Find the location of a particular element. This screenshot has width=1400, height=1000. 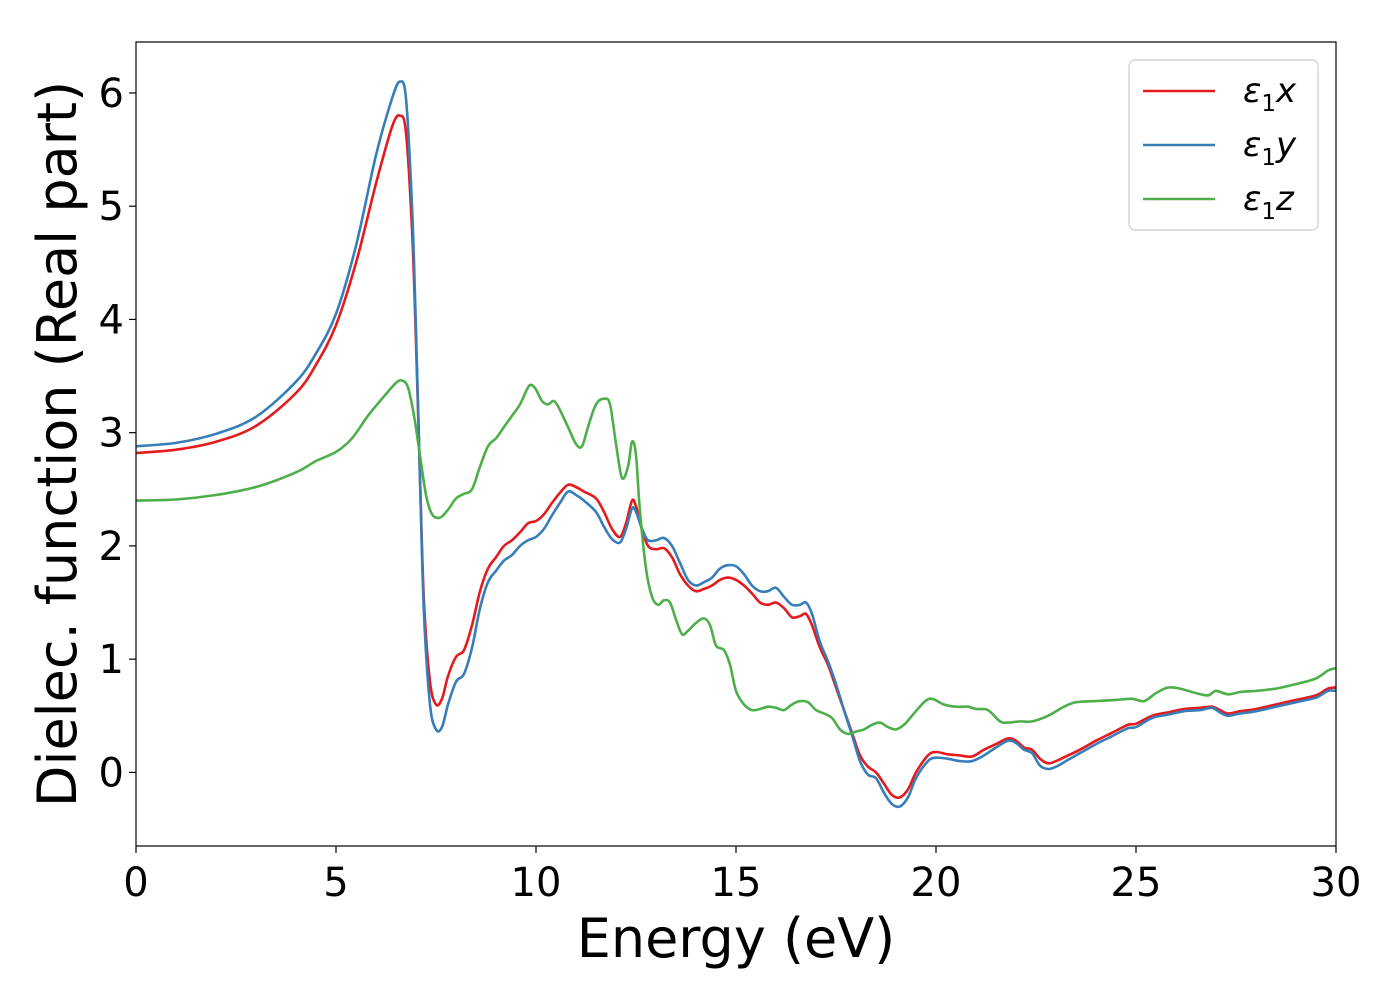

x-axis-ticks: 0 5 10 15 20 25 30 is located at coordinates (742, 876).